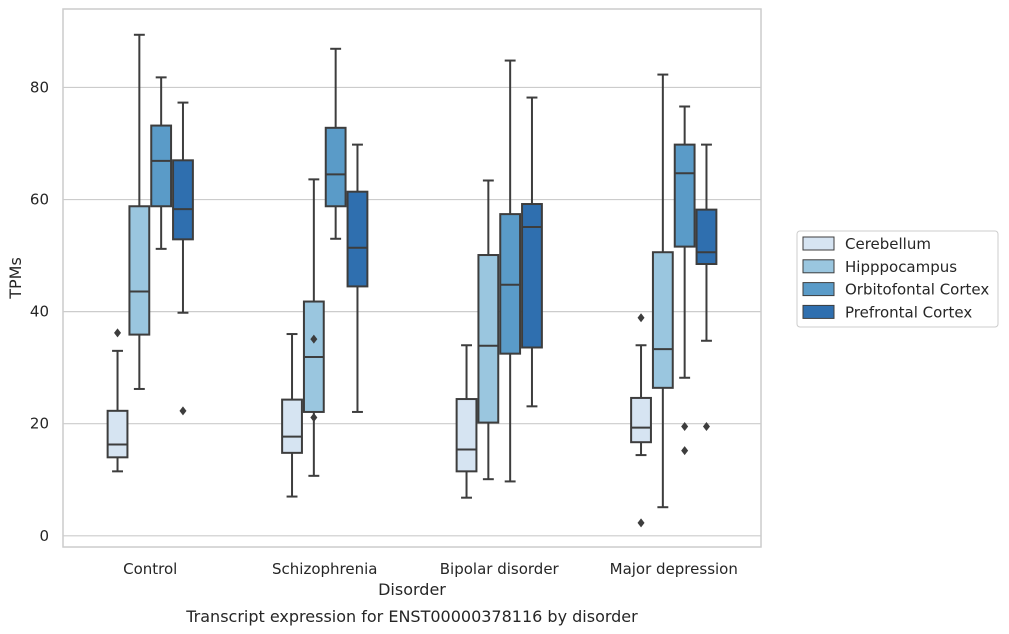 The image size is (1009, 634). Describe the element at coordinates (15, 278) in the screenshot. I see `y-axis-label: TPMs` at that location.